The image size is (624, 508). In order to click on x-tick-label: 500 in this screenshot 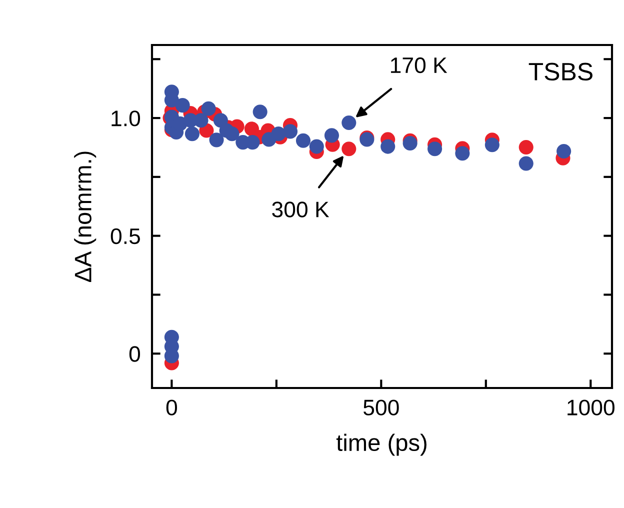, I will do `click(381, 408)`.